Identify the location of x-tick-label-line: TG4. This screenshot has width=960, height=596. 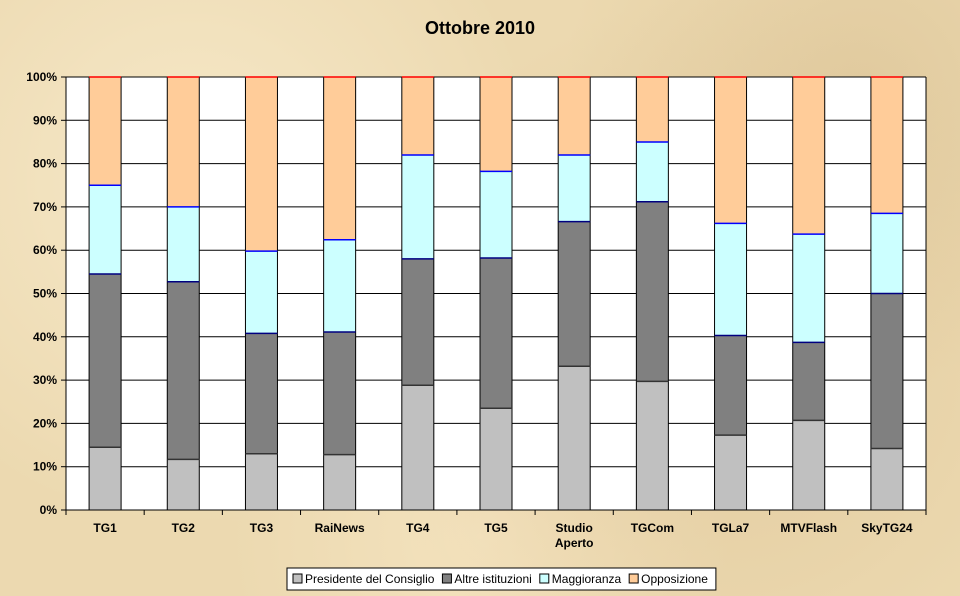
(418, 528).